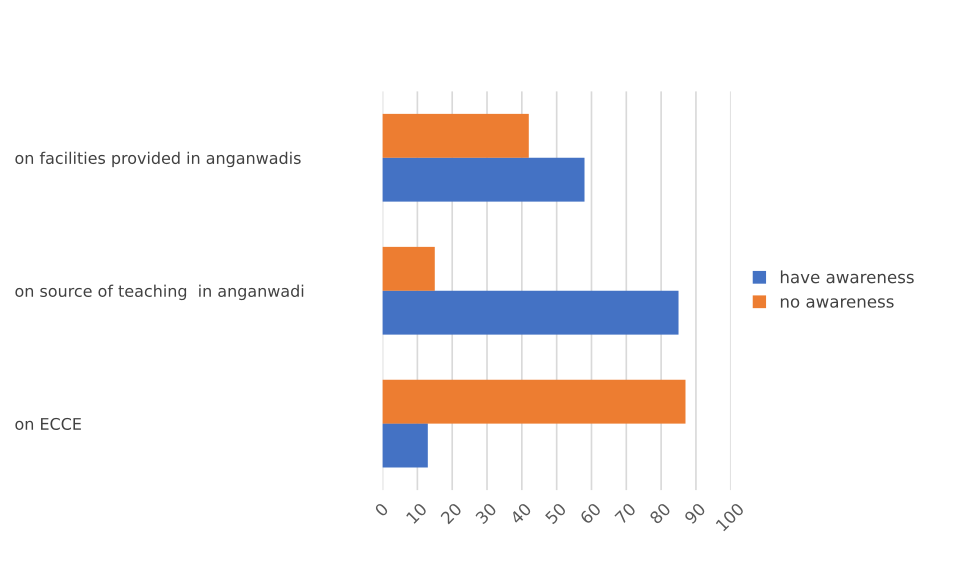 The width and height of the screenshot is (954, 578). Describe the element at coordinates (159, 292) in the screenshot. I see `y-tick-label: on source of teaching in anganwadi` at that location.